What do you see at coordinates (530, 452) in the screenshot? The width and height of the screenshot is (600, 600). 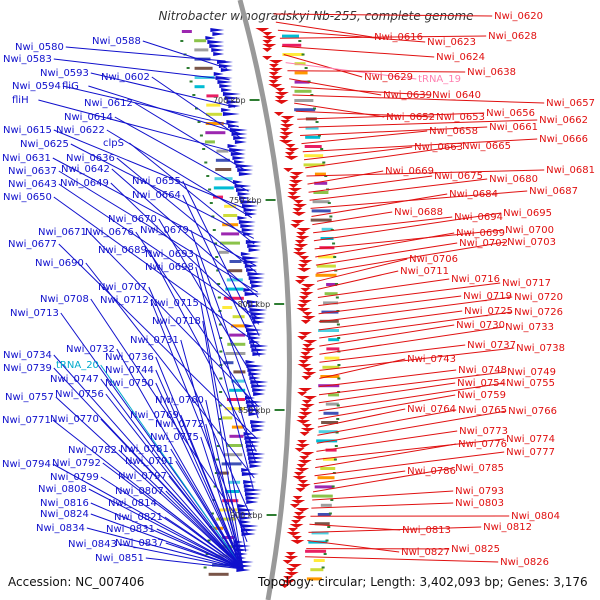 I see `gene-label-right: Nwi_0777` at bounding box center [530, 452].